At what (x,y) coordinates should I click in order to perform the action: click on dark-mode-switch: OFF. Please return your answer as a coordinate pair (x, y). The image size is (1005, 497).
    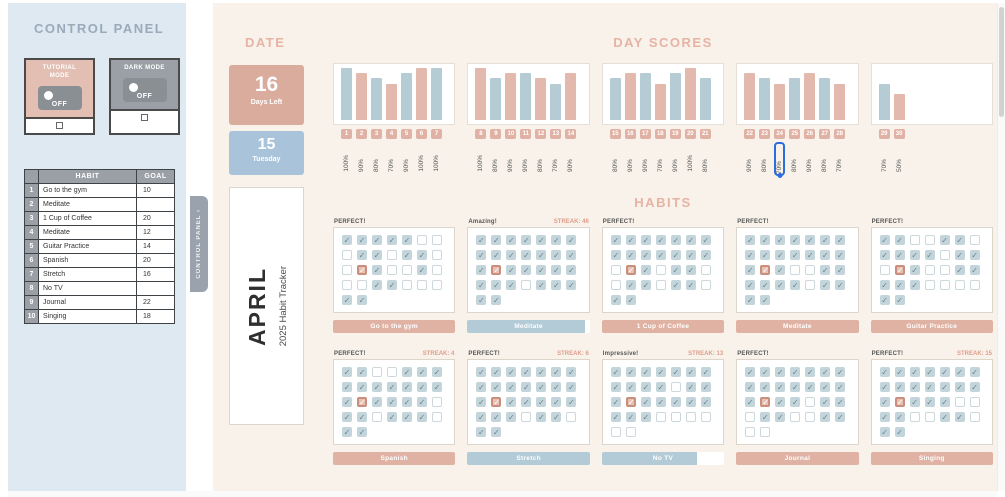
    Looking at the image, I should click on (144, 89).